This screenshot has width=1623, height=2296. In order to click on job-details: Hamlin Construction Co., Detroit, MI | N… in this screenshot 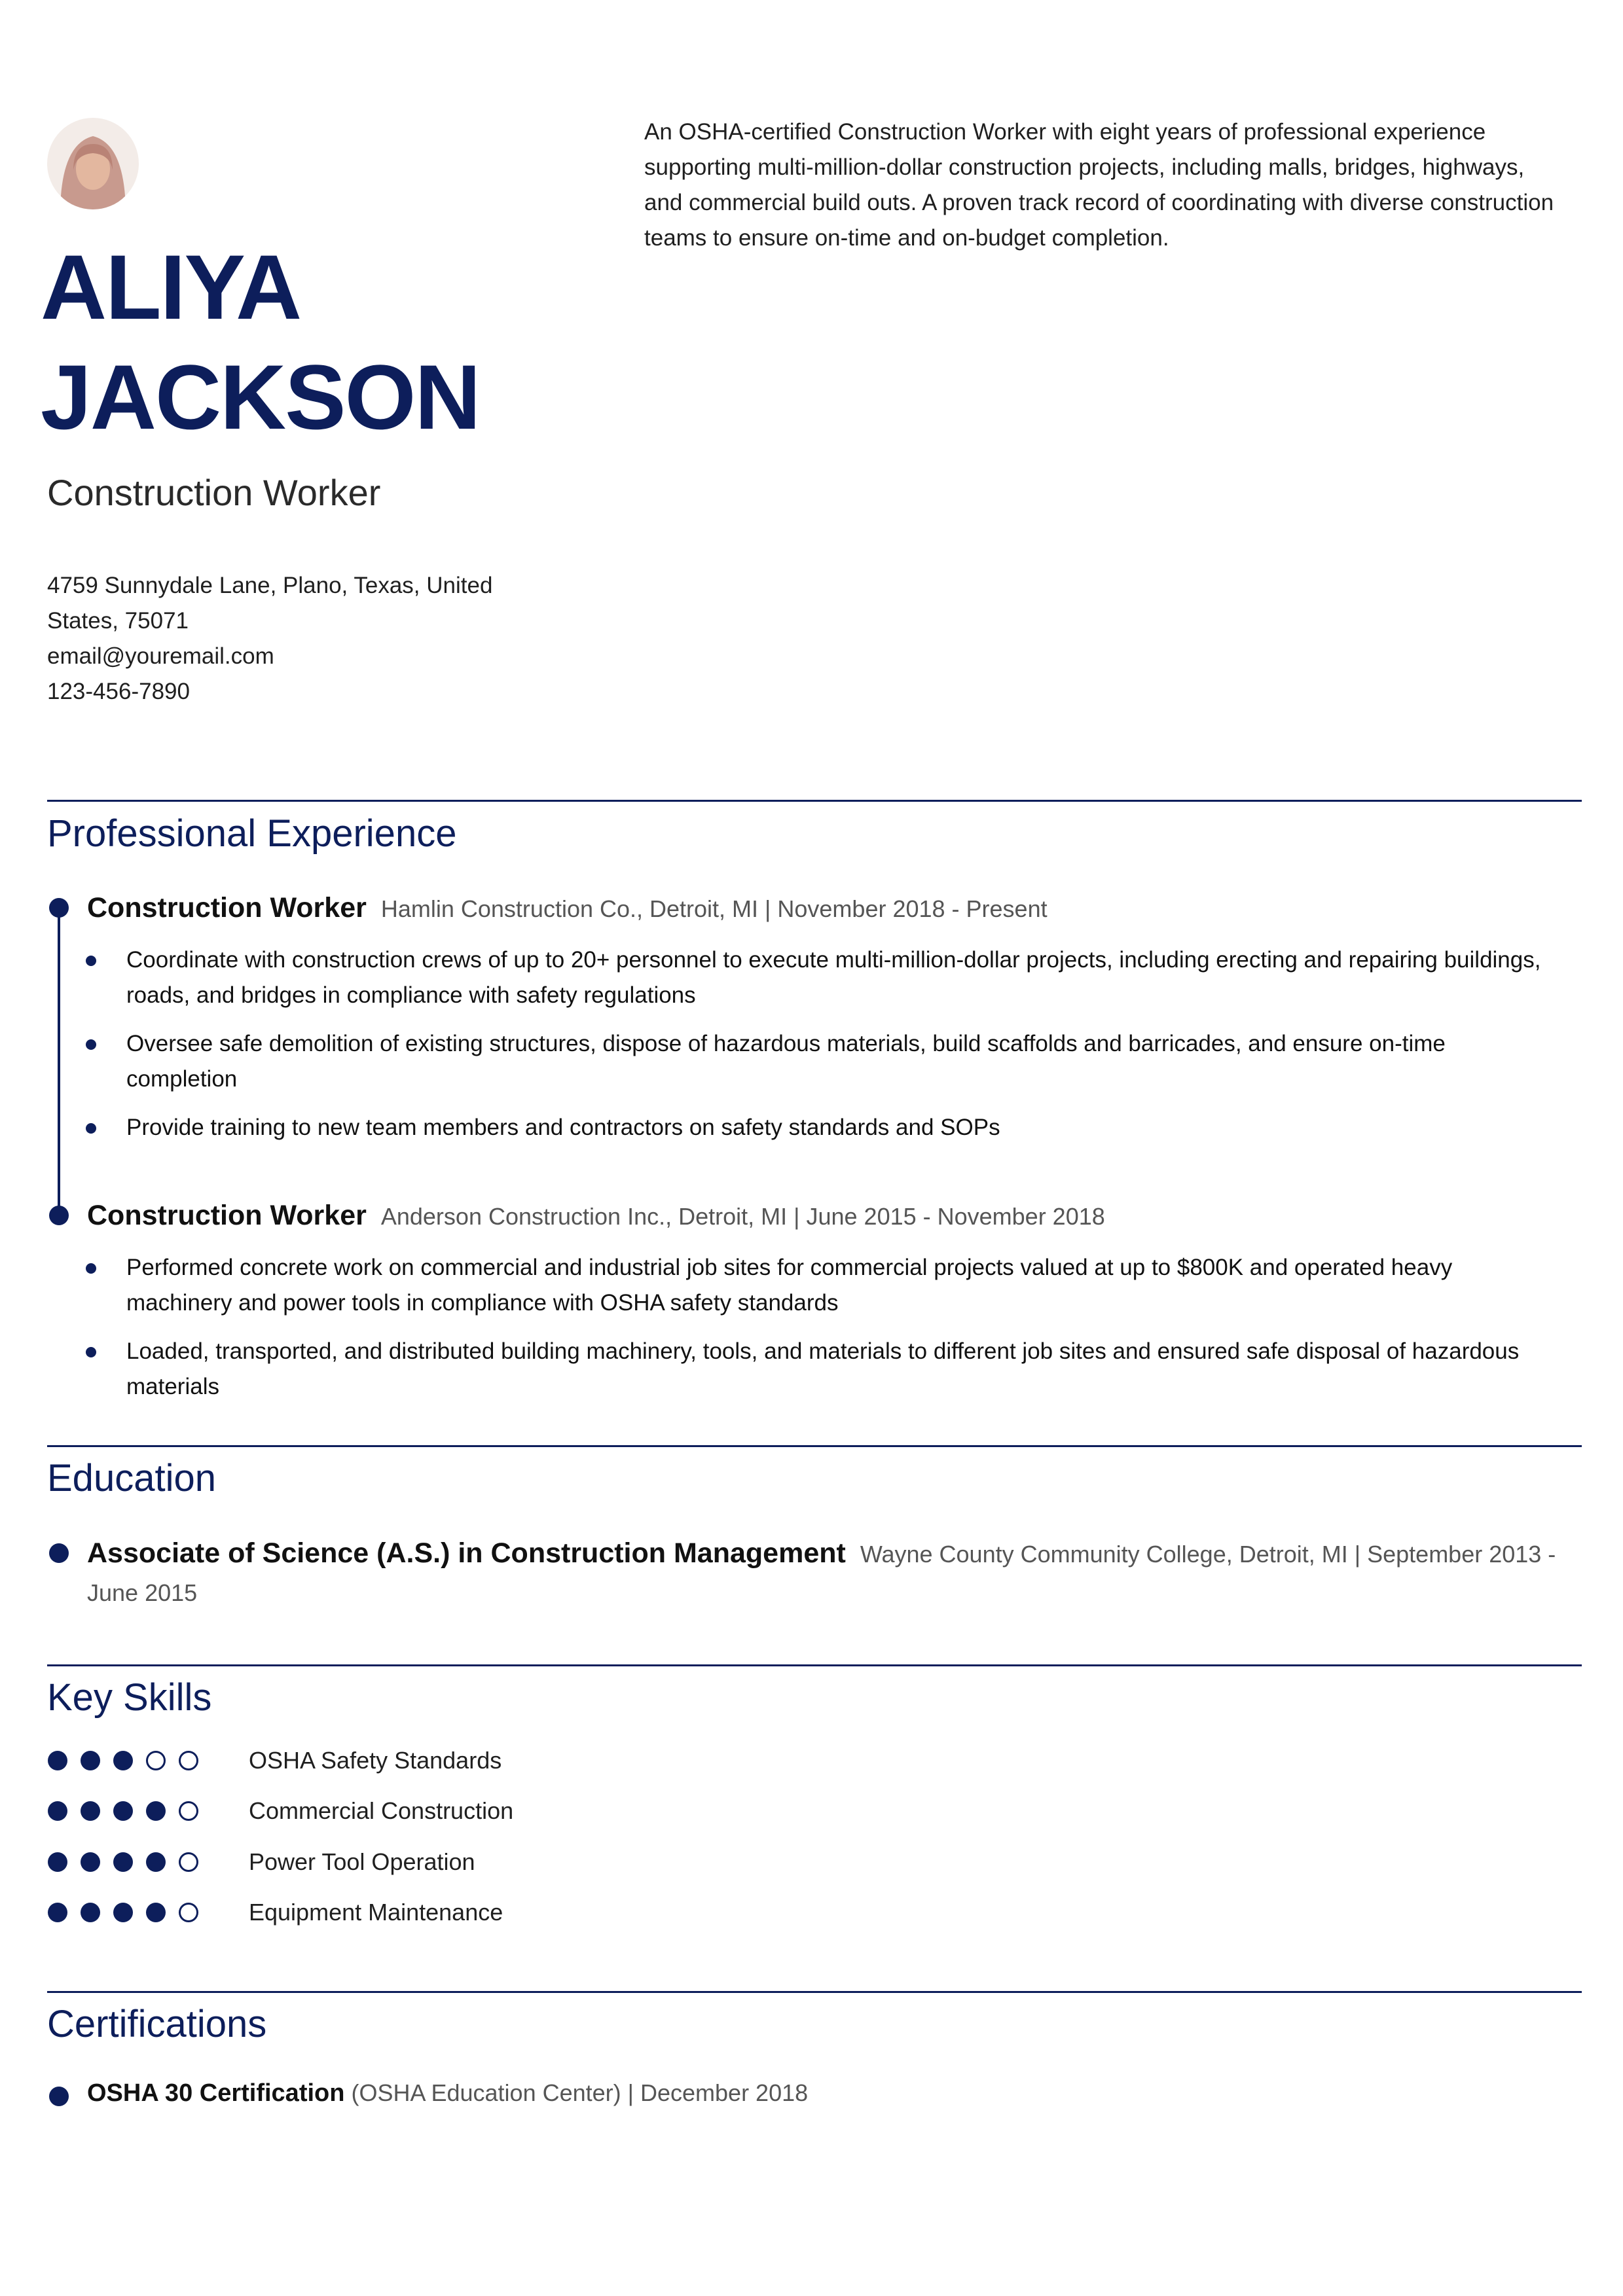, I will do `click(714, 908)`.